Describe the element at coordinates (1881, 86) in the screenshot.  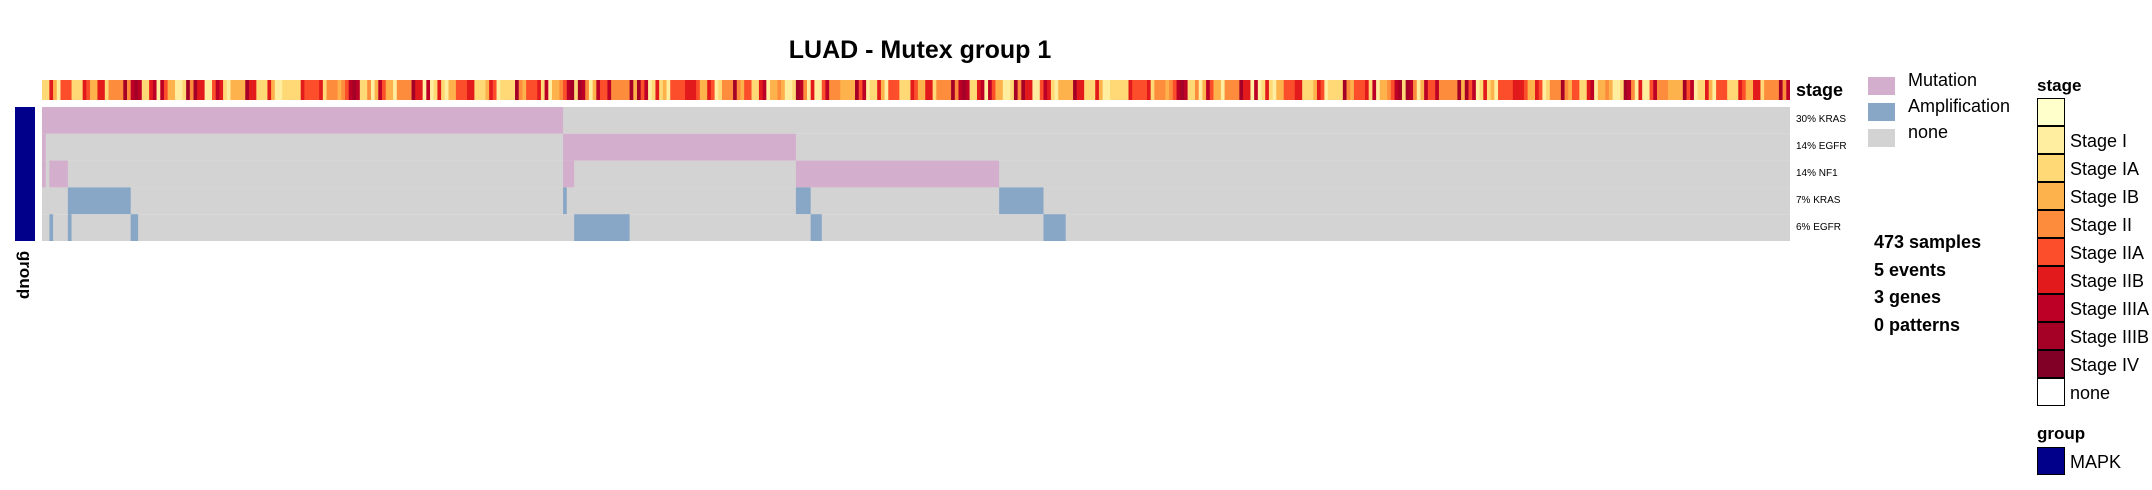
I see `alteration-legend-swatch` at that location.